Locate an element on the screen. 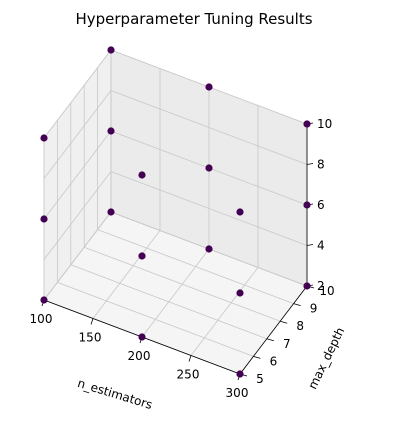  x-tick-label: 150 is located at coordinates (90, 338).